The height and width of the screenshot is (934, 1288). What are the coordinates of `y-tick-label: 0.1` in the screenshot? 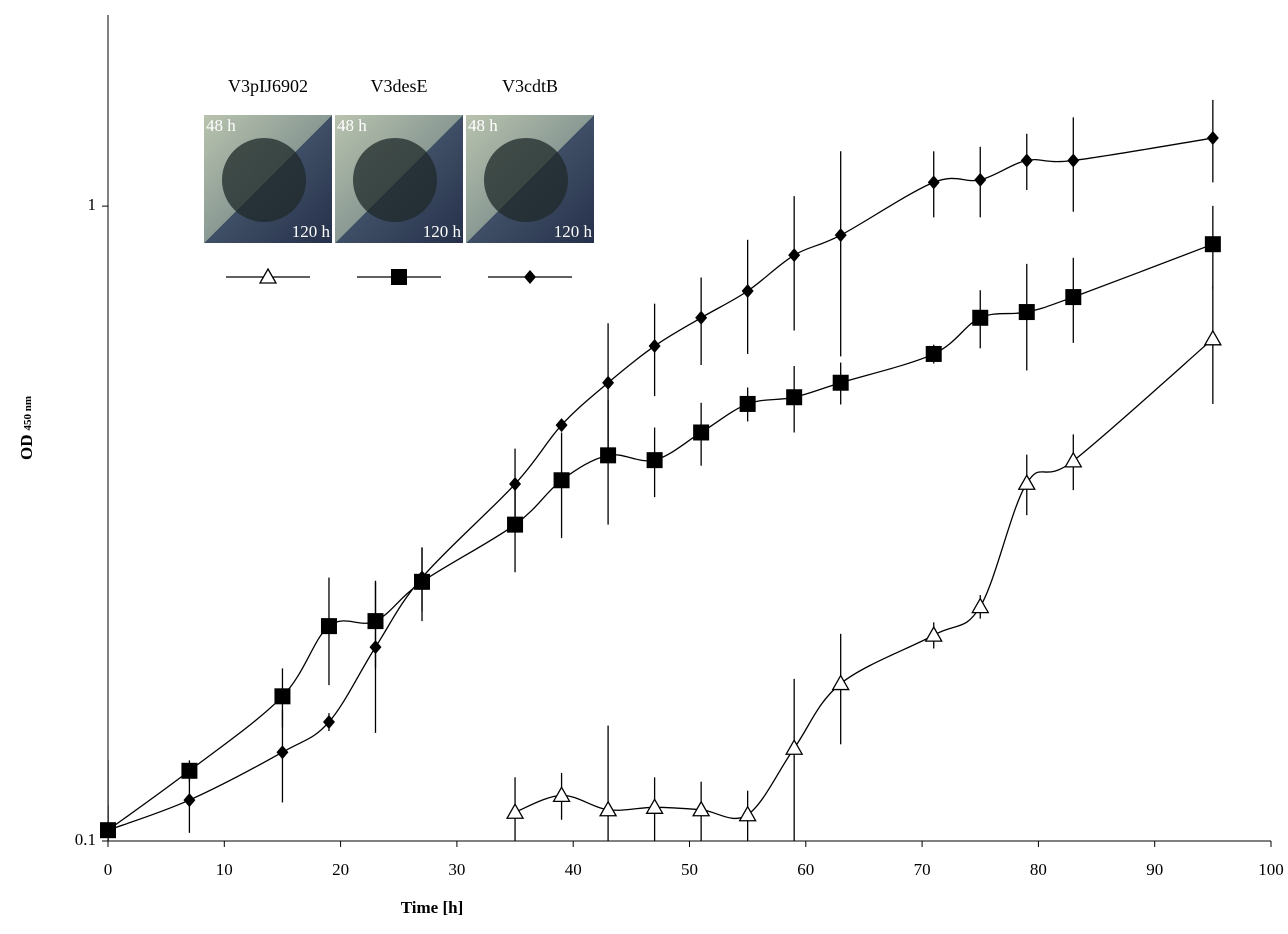 It's located at (85, 839).